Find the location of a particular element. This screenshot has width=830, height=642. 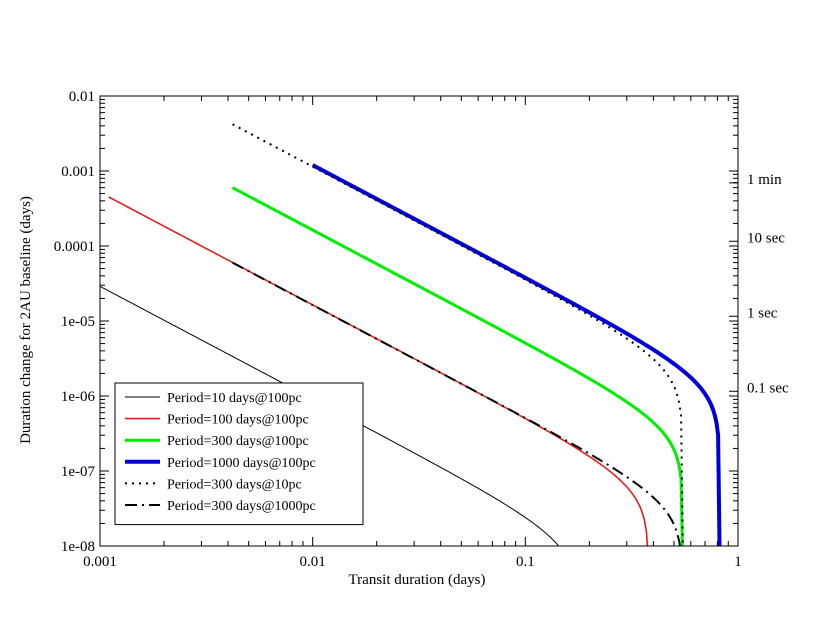

right-label: 10 sec is located at coordinates (766, 238).